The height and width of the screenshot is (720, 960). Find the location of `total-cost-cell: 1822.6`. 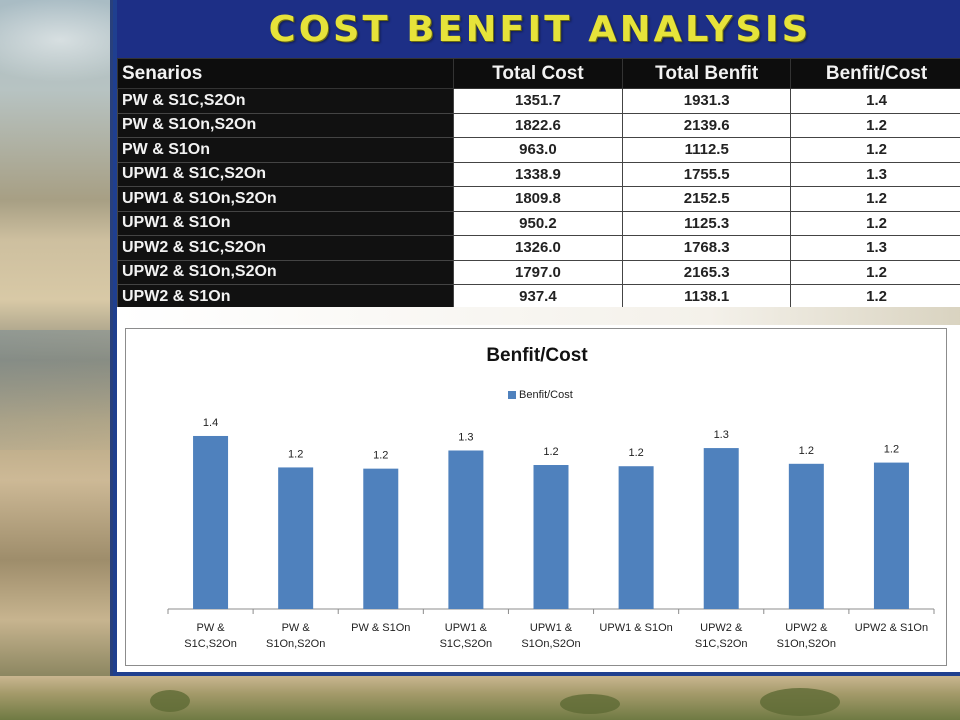

total-cost-cell: 1822.6 is located at coordinates (538, 125).